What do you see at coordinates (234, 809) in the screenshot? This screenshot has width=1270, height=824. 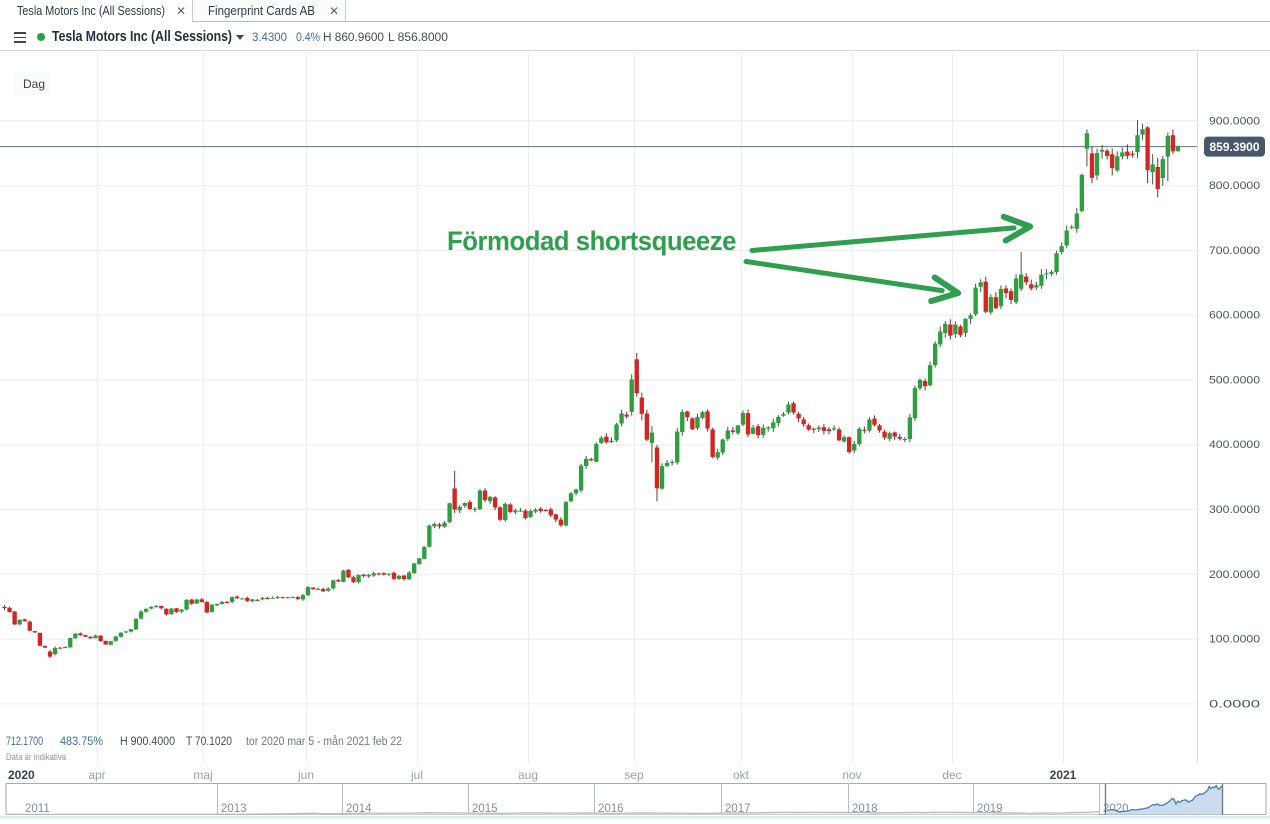 I see `navigator-year-label: 2013` at bounding box center [234, 809].